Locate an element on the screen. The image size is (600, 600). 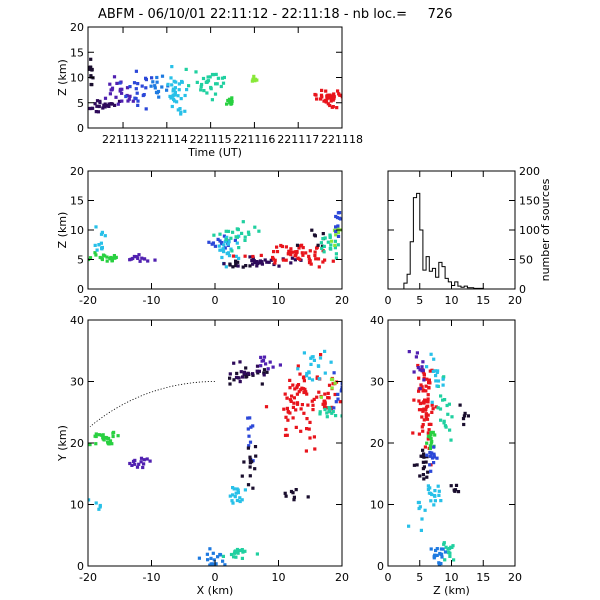
y-axis-label: Z (km) is located at coordinates (62, 77).